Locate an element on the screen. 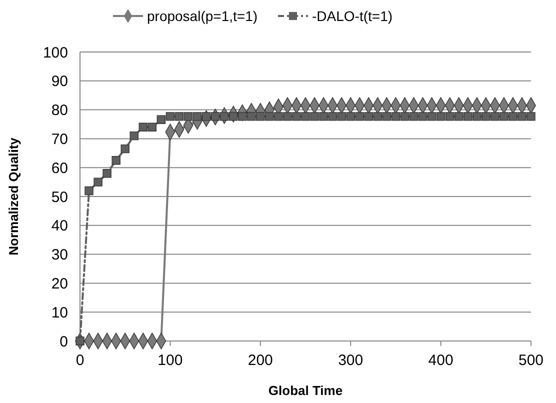 This screenshot has height=403, width=556. y-tick-label: 0 is located at coordinates (64, 341).